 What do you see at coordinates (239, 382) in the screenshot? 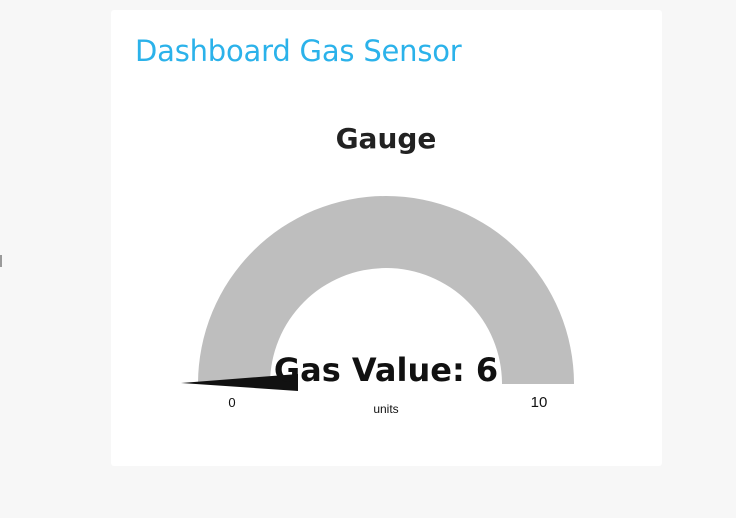
I see `gauge-needle` at bounding box center [239, 382].